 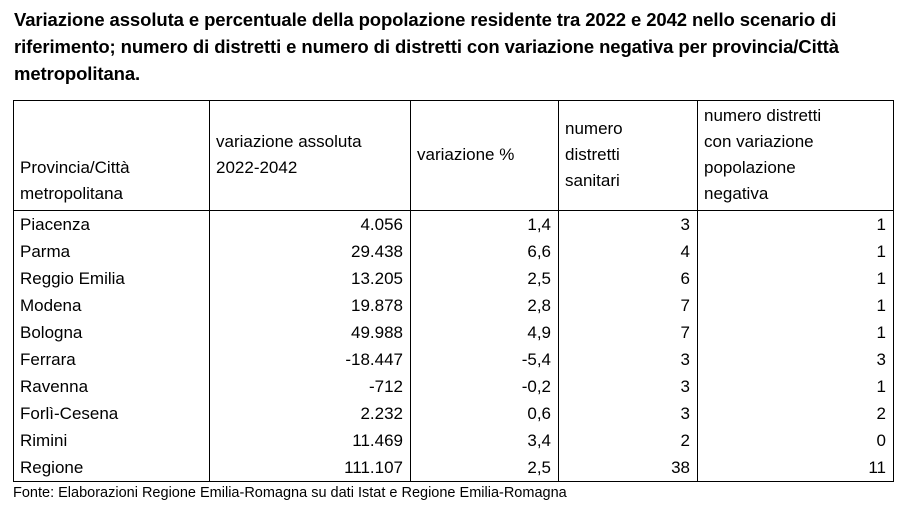 I want to click on cell-provincia: Forlì-Cesena, so click(x=111, y=413).